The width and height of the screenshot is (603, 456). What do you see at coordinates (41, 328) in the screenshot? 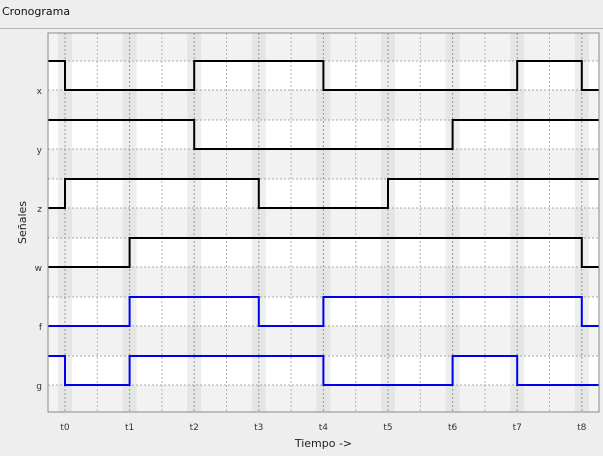
I see `y-tick-label: f` at bounding box center [41, 328].